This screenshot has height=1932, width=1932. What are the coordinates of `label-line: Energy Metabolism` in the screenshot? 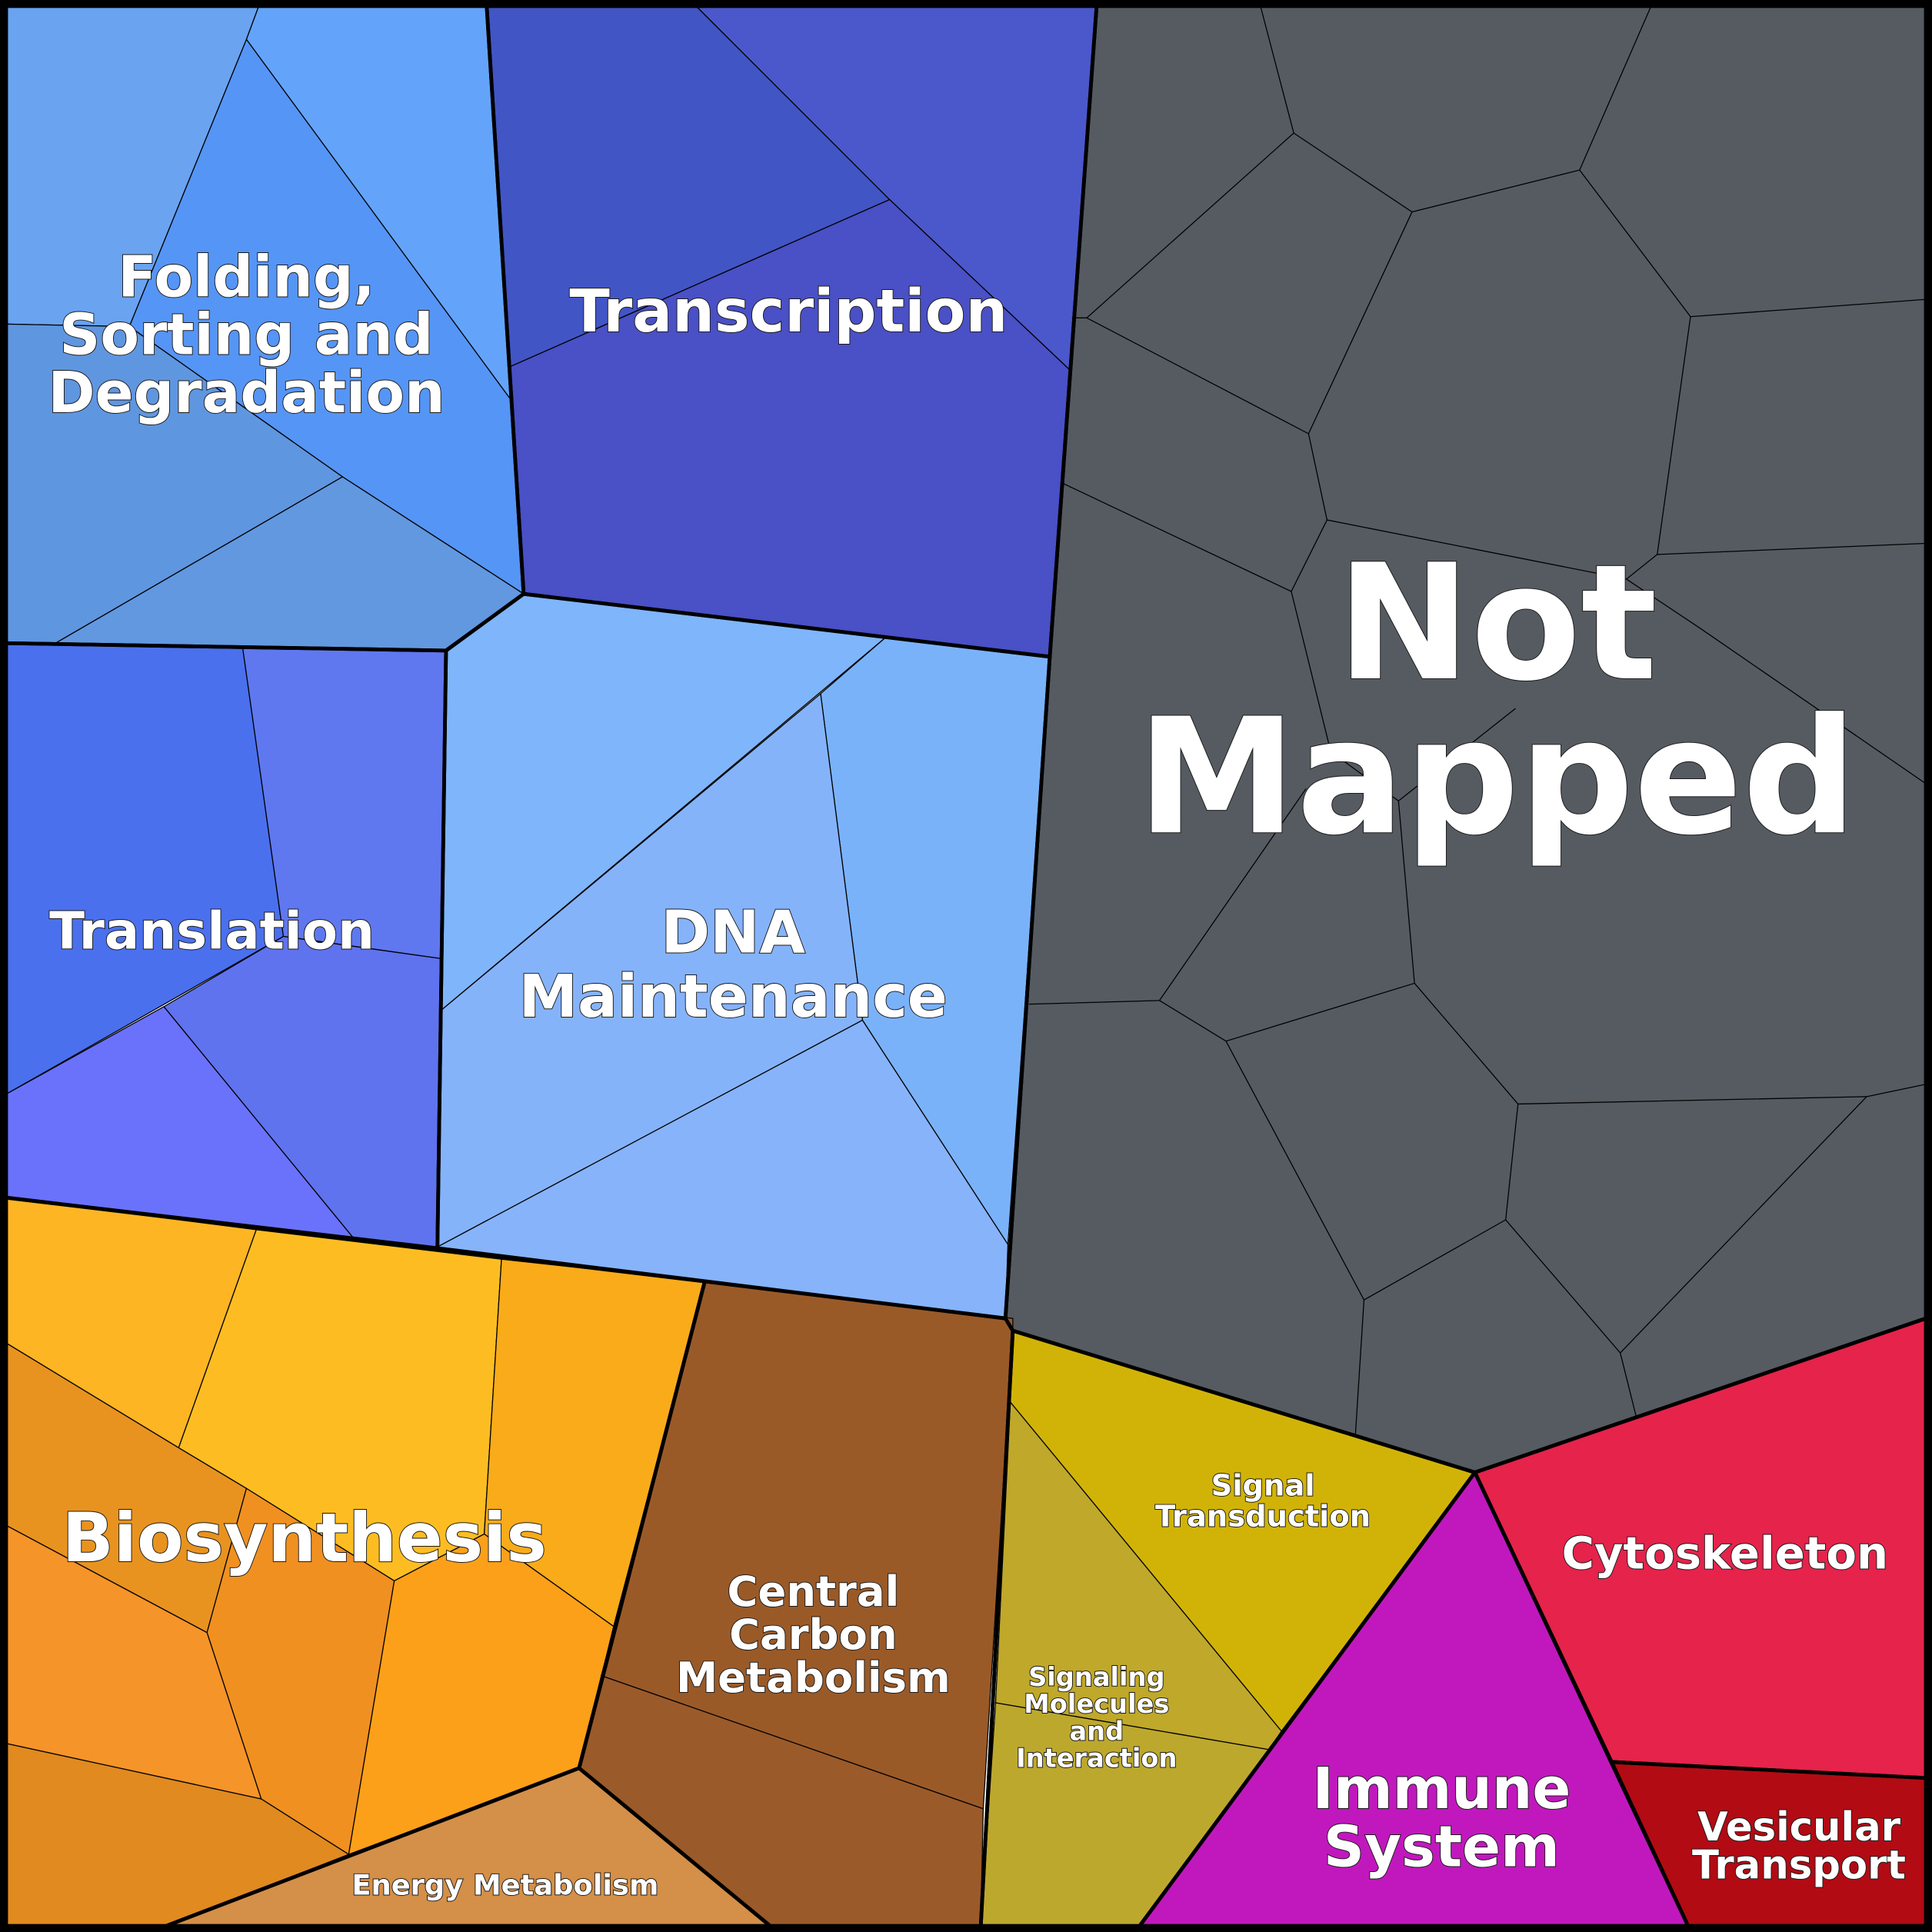 It's located at (504, 1884).